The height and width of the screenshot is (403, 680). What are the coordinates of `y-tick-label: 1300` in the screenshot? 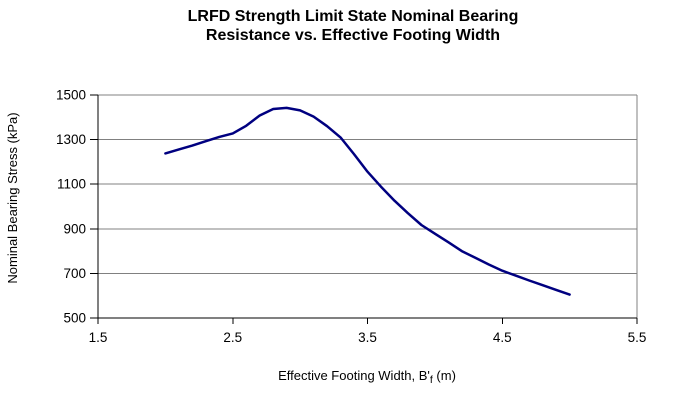 It's located at (71, 139).